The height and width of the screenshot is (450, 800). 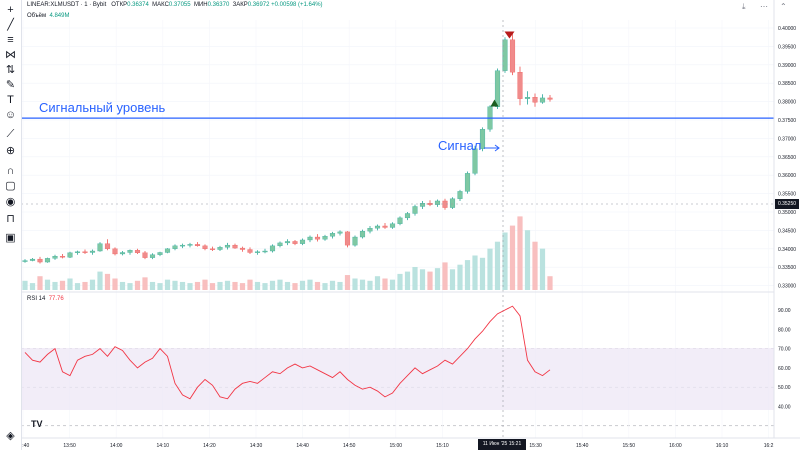 I want to click on projection-icon: ⇅, so click(x=10, y=70).